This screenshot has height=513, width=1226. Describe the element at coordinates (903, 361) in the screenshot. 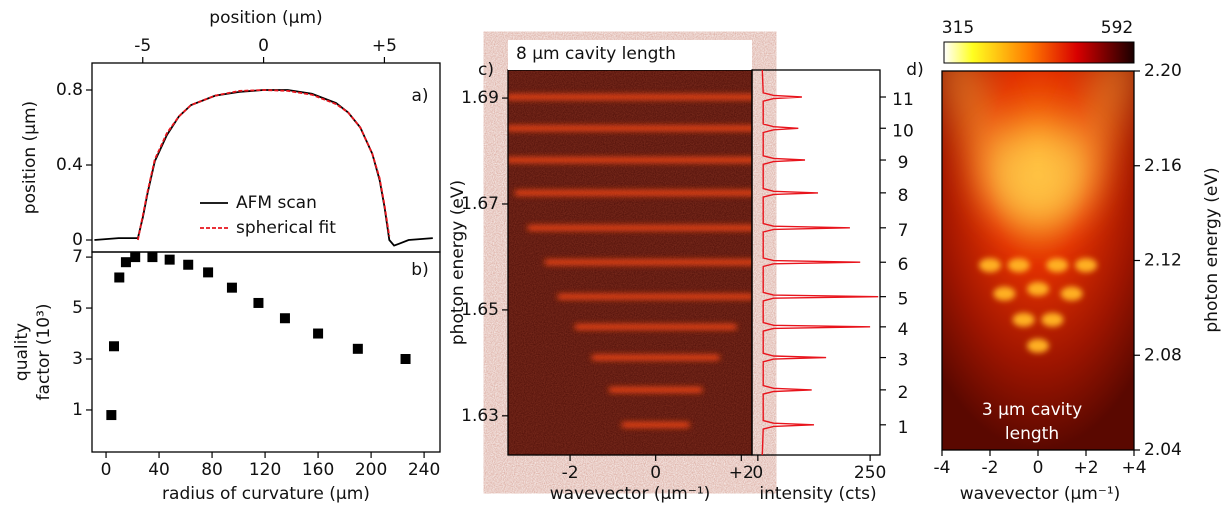

I see `mode-label: 3` at that location.